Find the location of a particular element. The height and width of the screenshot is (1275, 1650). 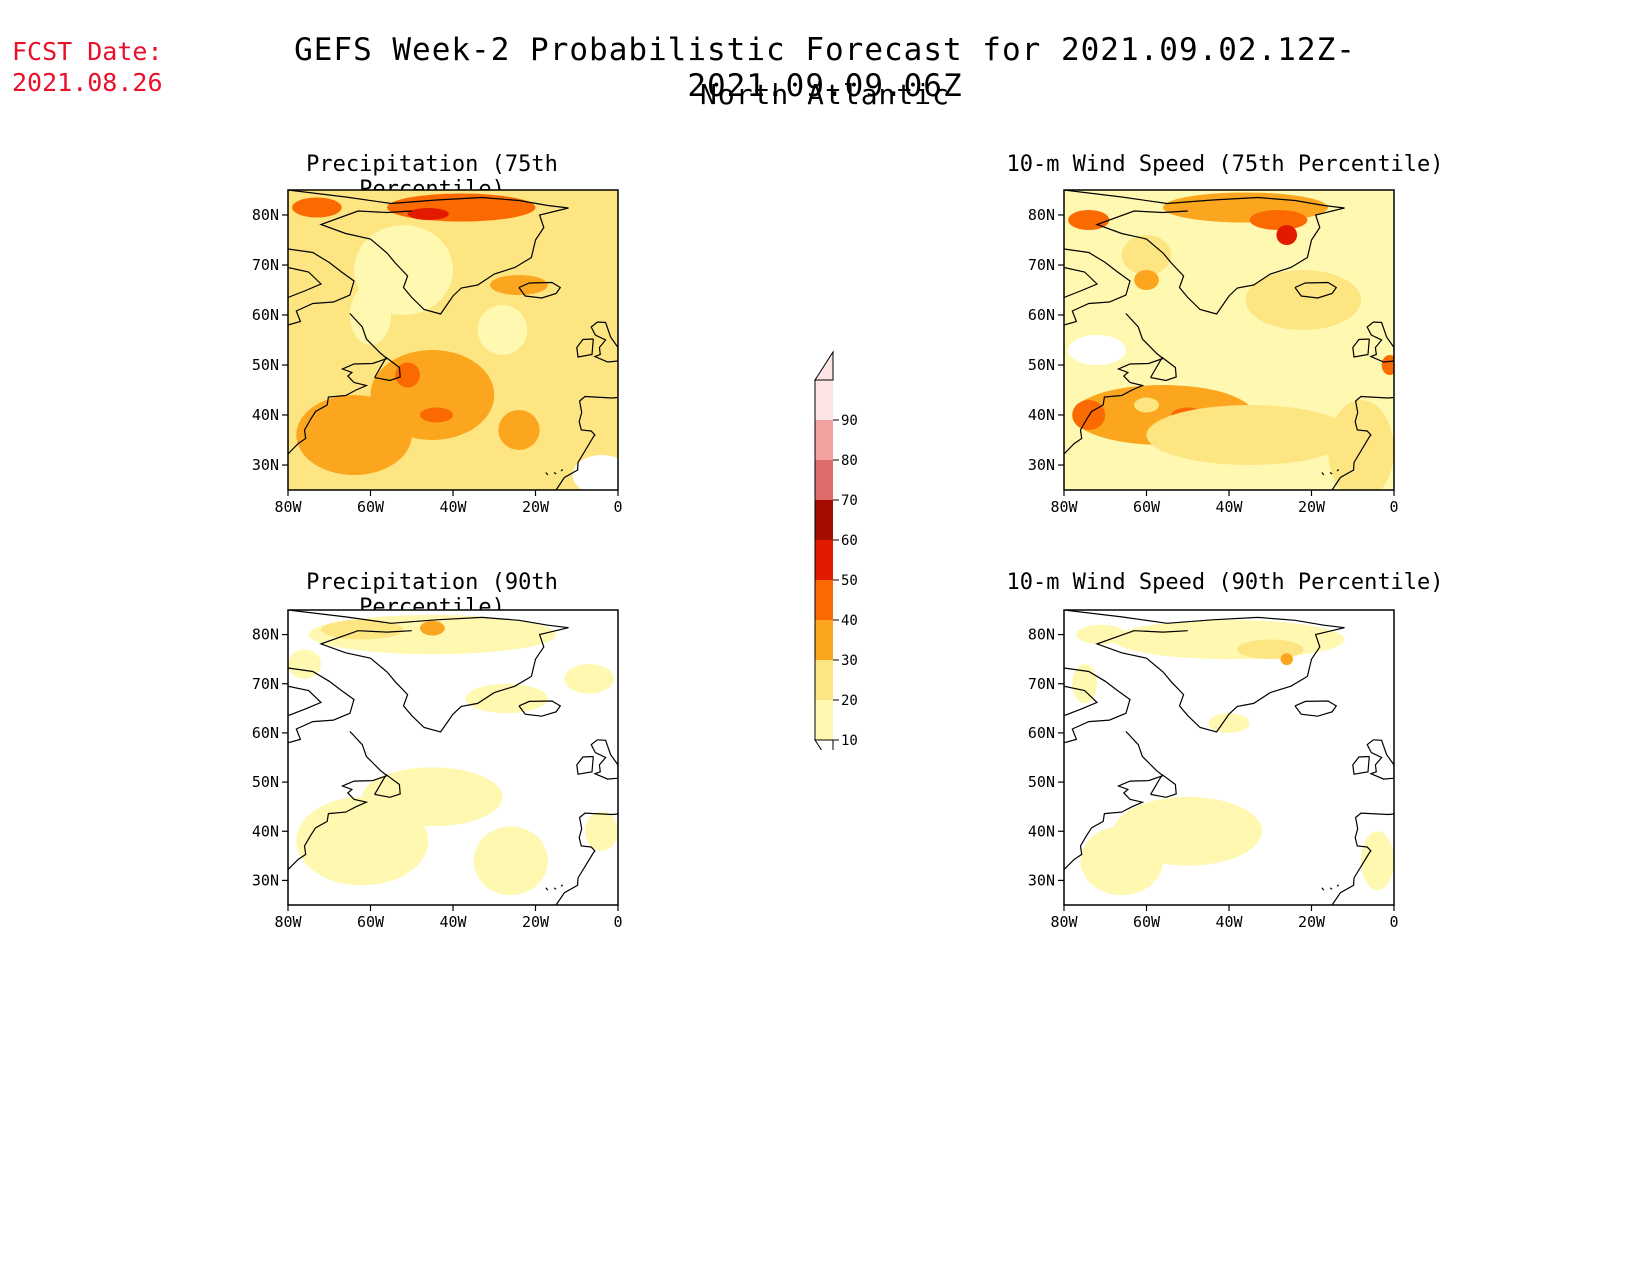

colorbar-label: 40 is located at coordinates (849, 621).